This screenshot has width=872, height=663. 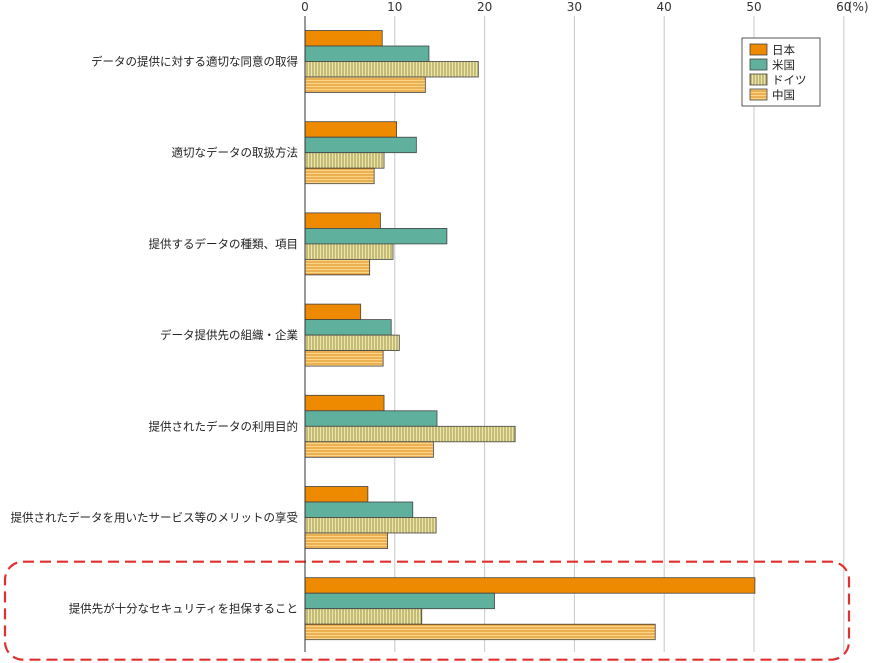 I want to click on x-tick-label: 50, so click(x=753, y=7).